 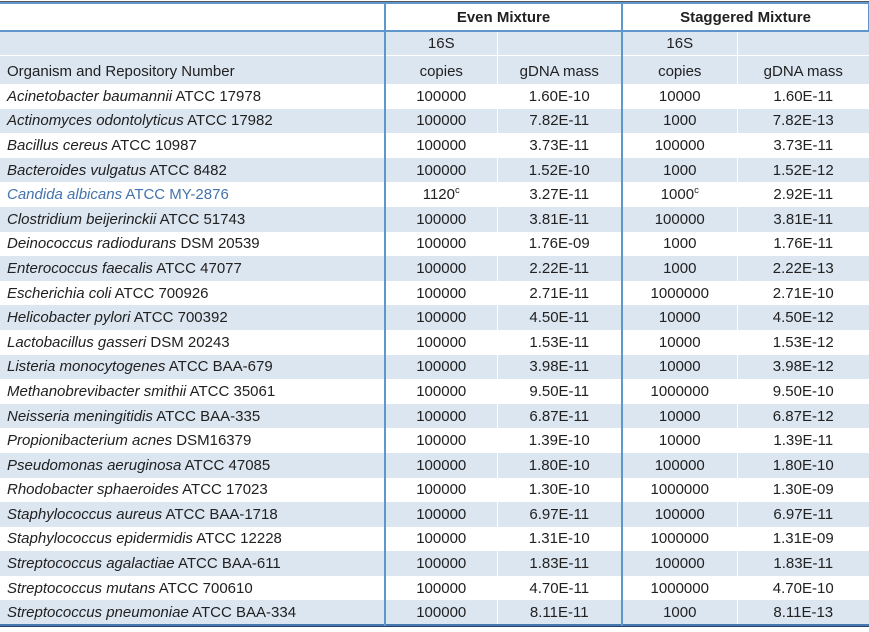 I want to click on repository-number: ATCC MY-2876, so click(x=177, y=195).